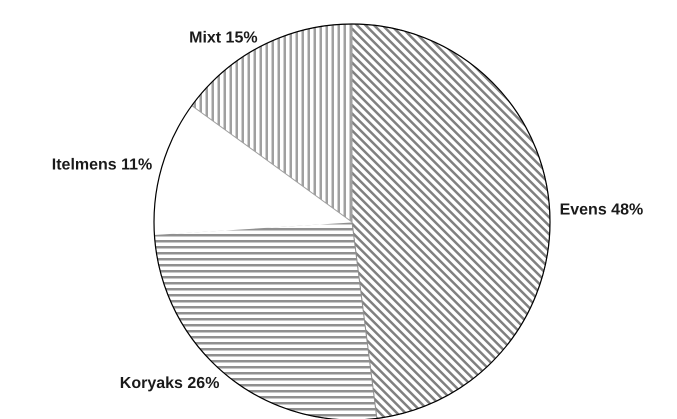 The width and height of the screenshot is (677, 419). I want to click on slice-label: Evens 48%, so click(602, 210).